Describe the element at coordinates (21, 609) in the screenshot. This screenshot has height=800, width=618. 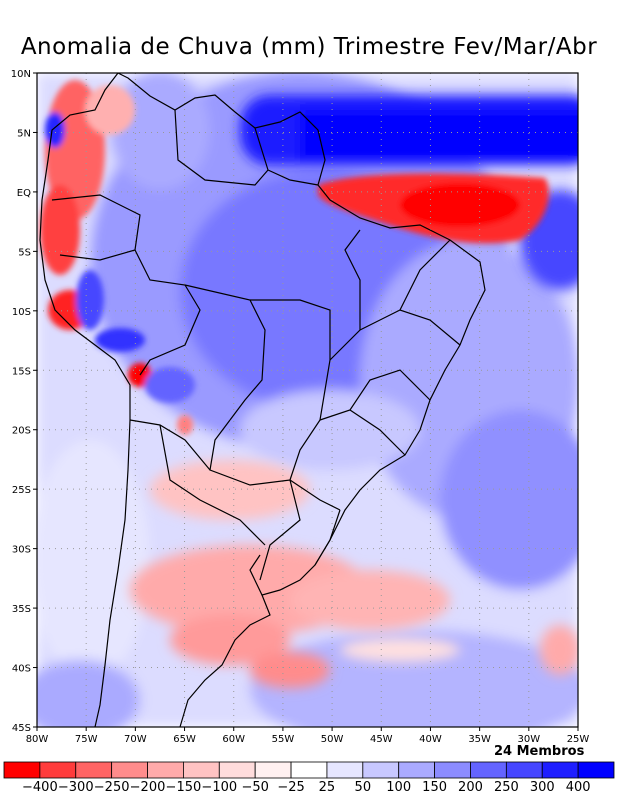
I see `lat-tick-label: 35S` at that location.